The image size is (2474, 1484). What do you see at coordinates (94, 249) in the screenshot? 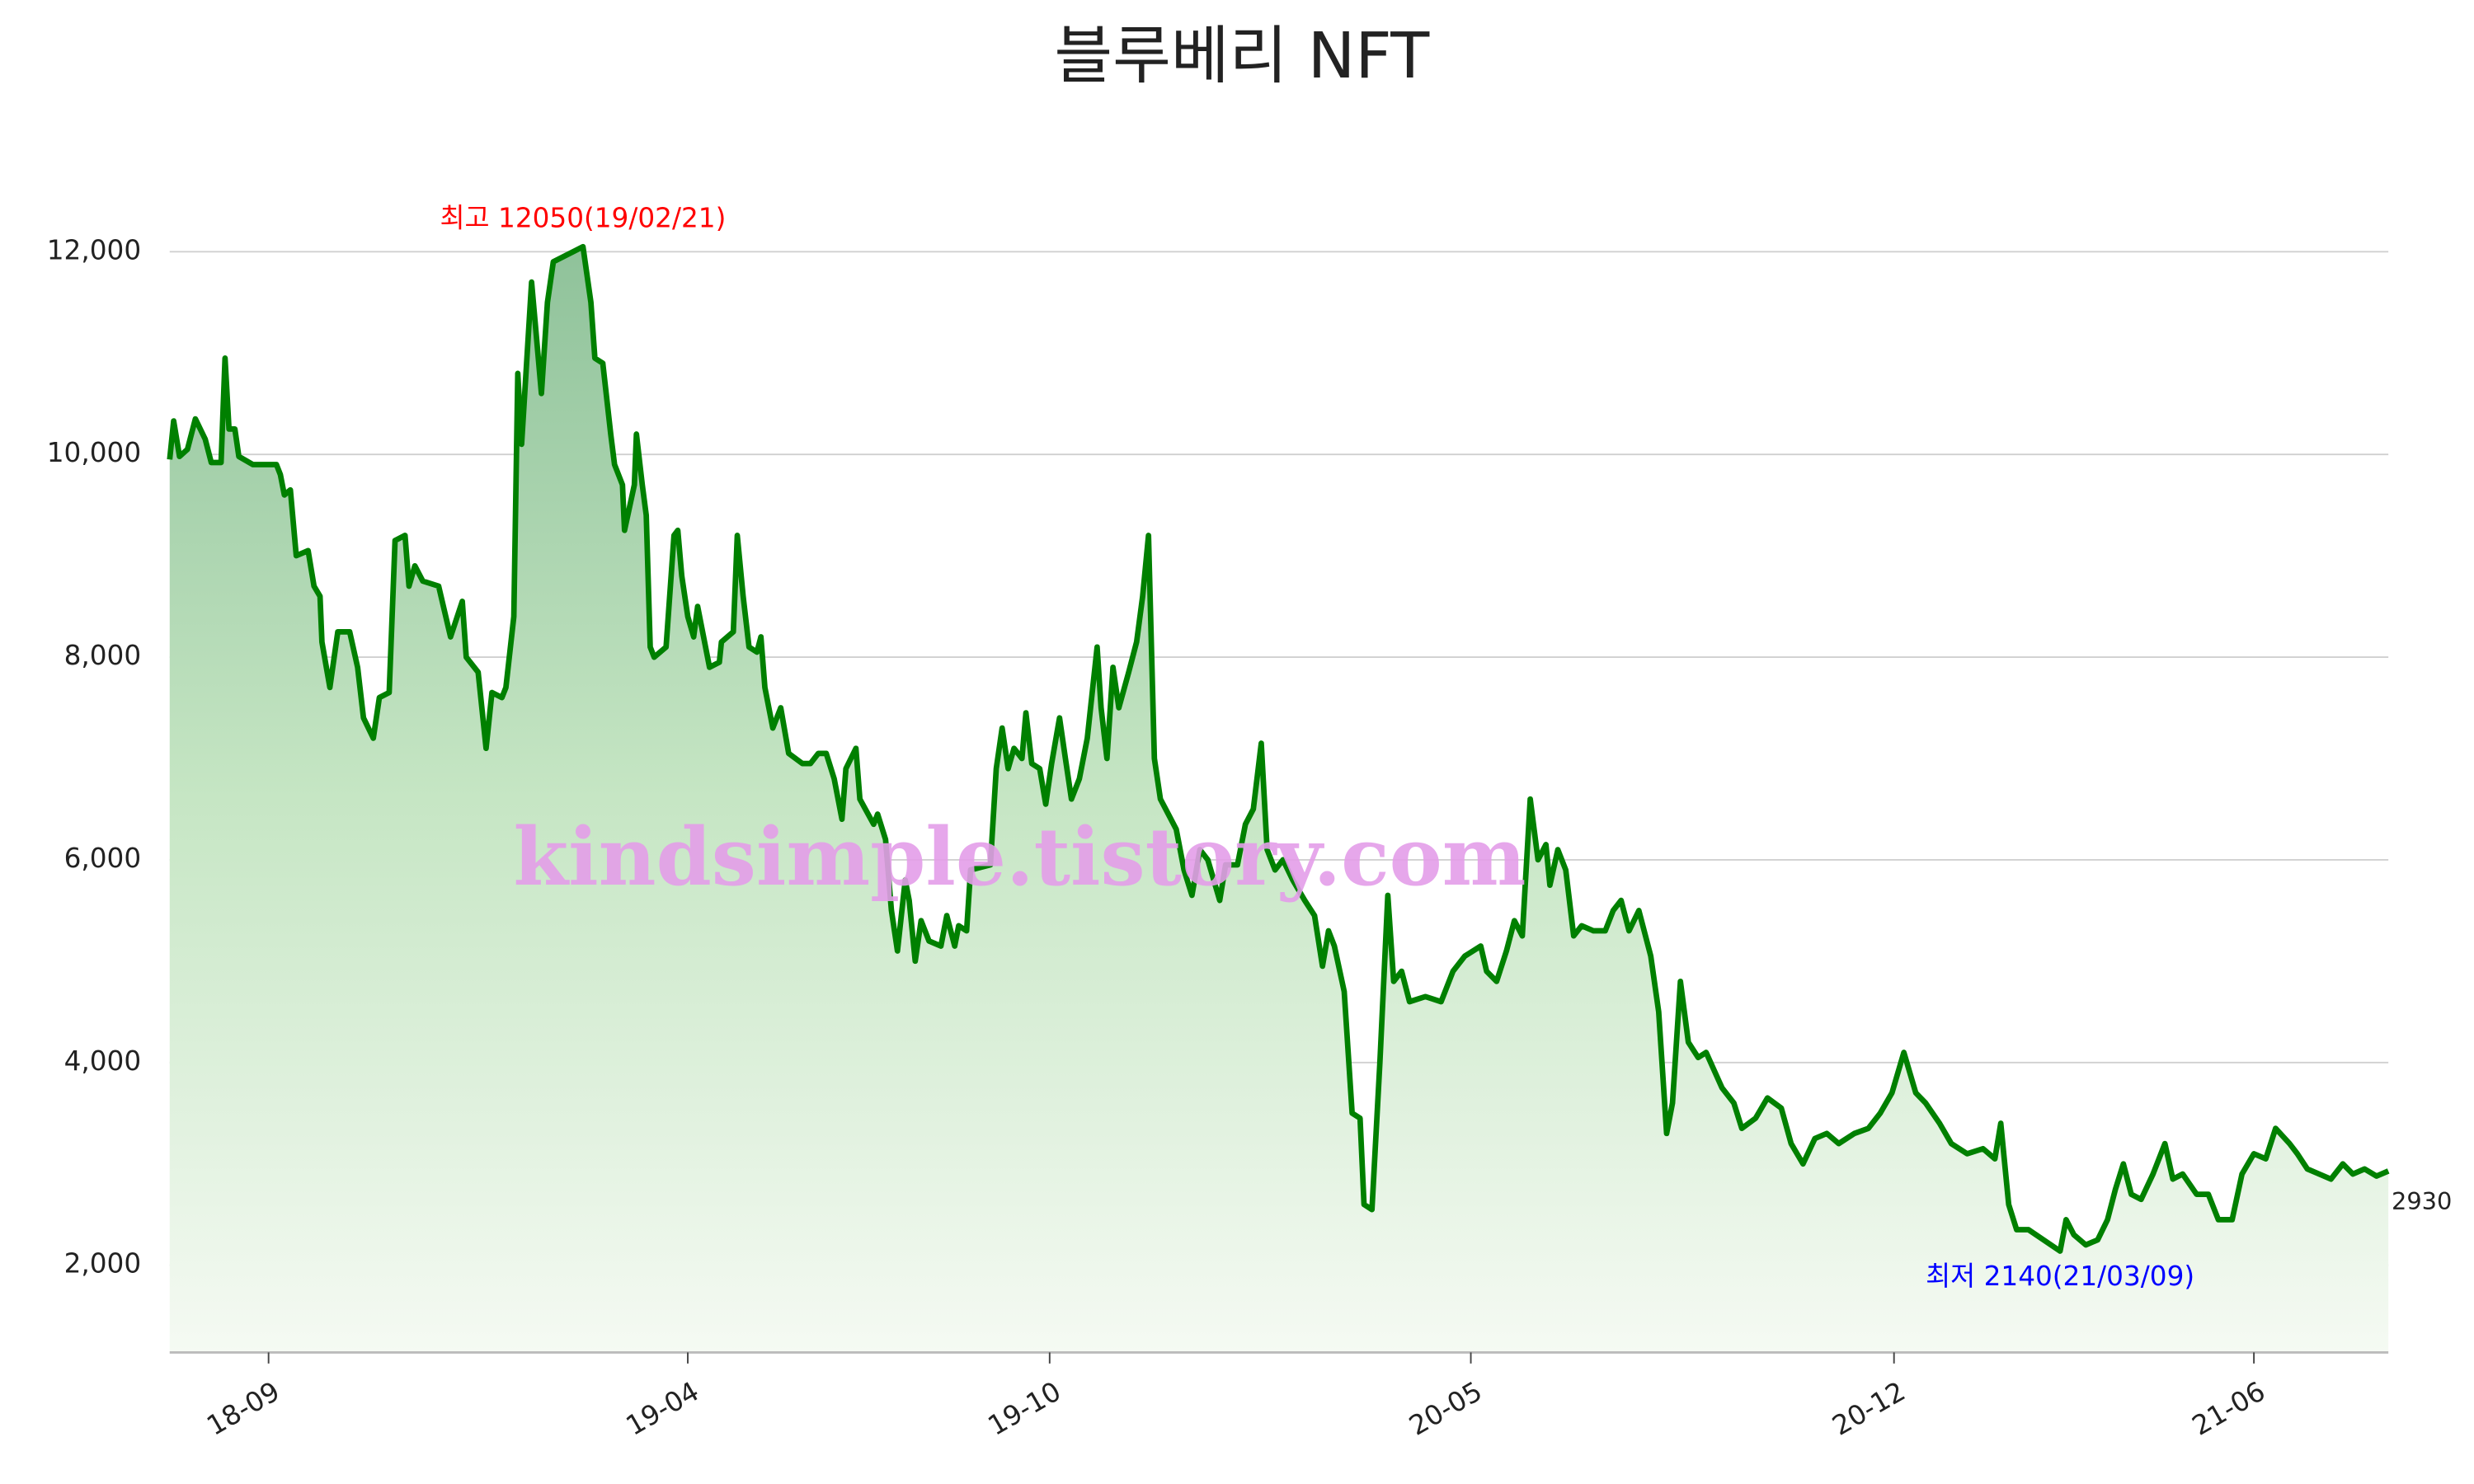
I see `y-tick-label: 12,000` at bounding box center [94, 249].